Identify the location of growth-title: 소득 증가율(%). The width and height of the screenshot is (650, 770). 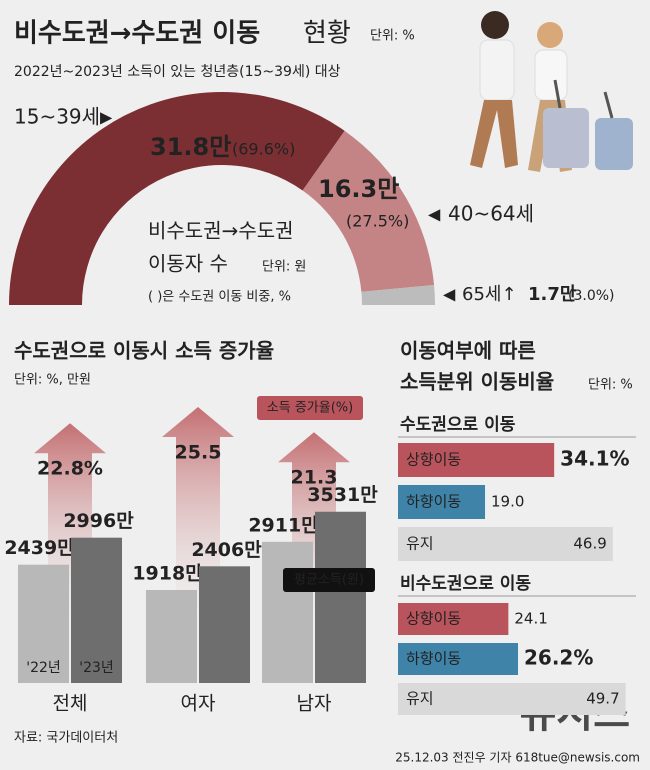
(310, 408).